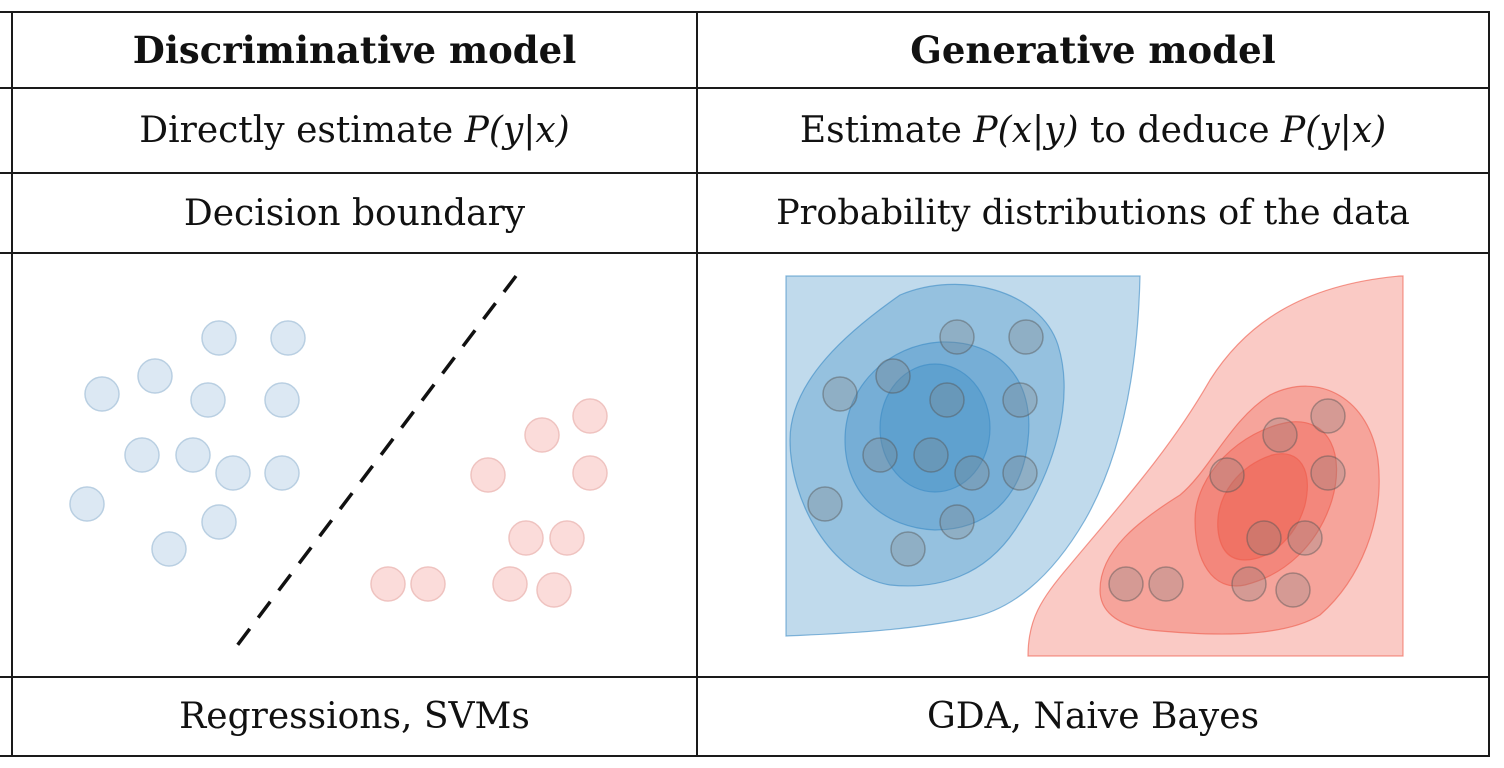  Describe the element at coordinates (517, 130) in the screenshot. I see `goal-discriminative-math: P(y|x)` at that location.